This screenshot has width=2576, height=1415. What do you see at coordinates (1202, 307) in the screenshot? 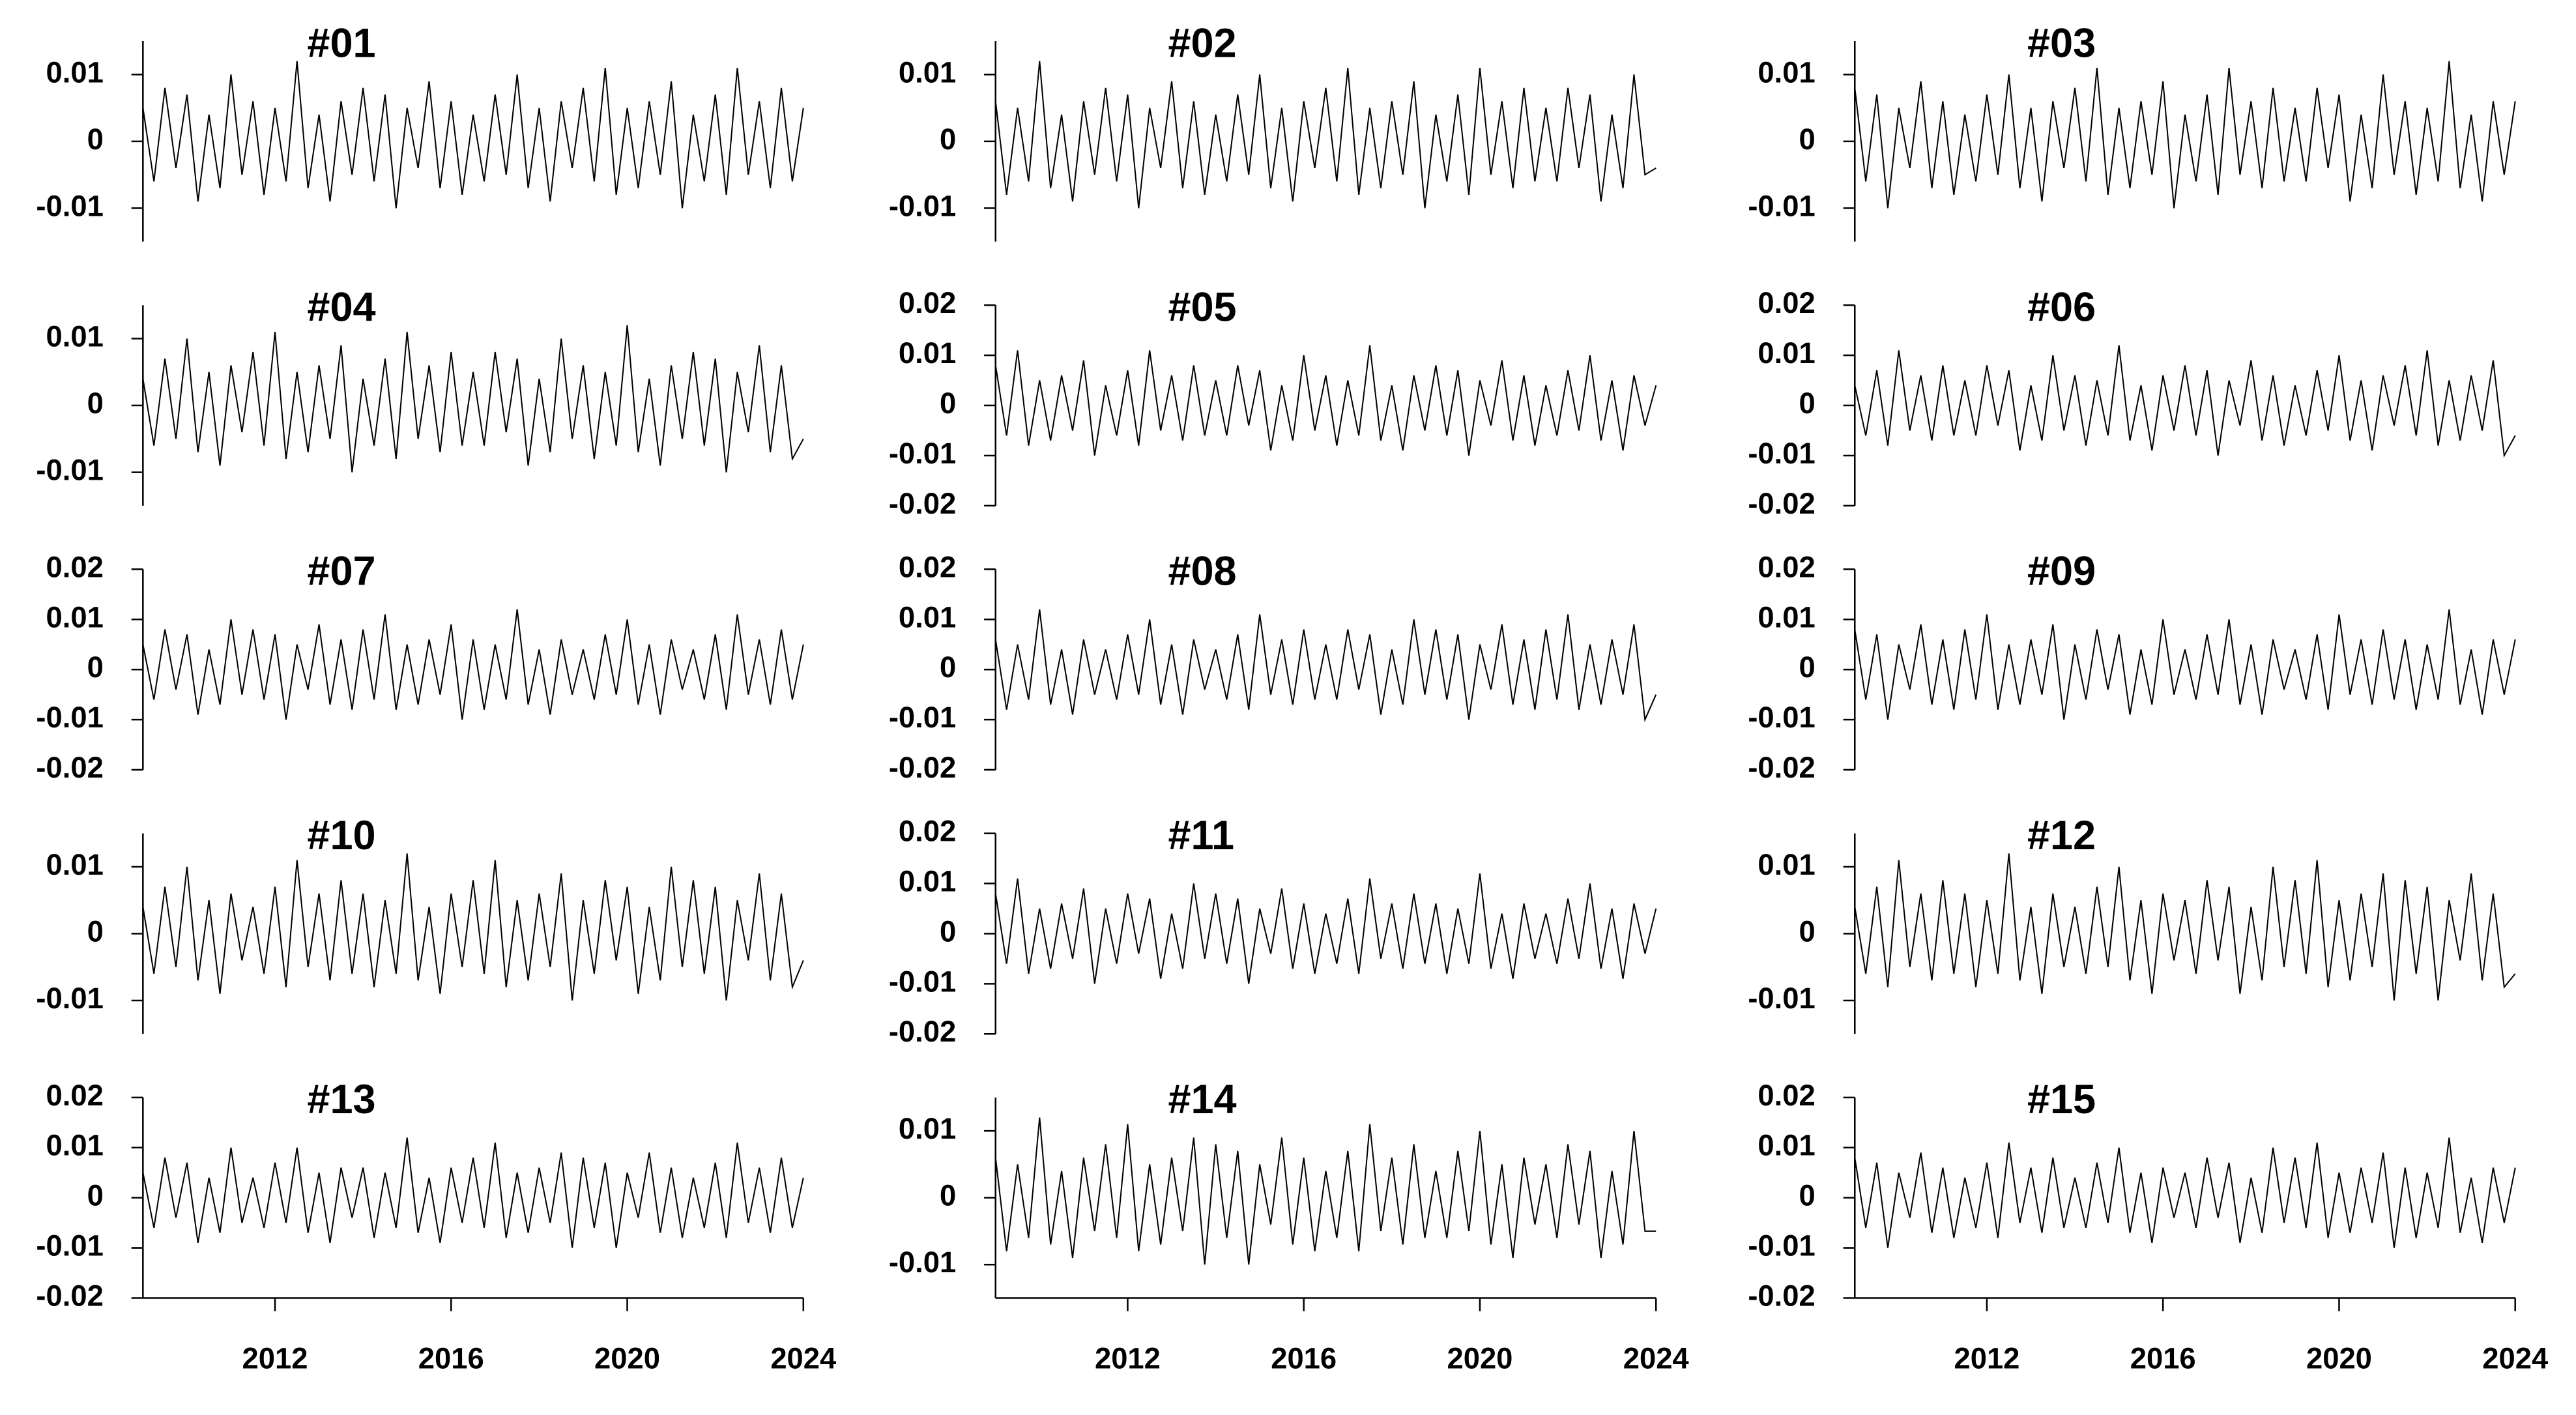
I see `panel-title: #05` at bounding box center [1202, 307].